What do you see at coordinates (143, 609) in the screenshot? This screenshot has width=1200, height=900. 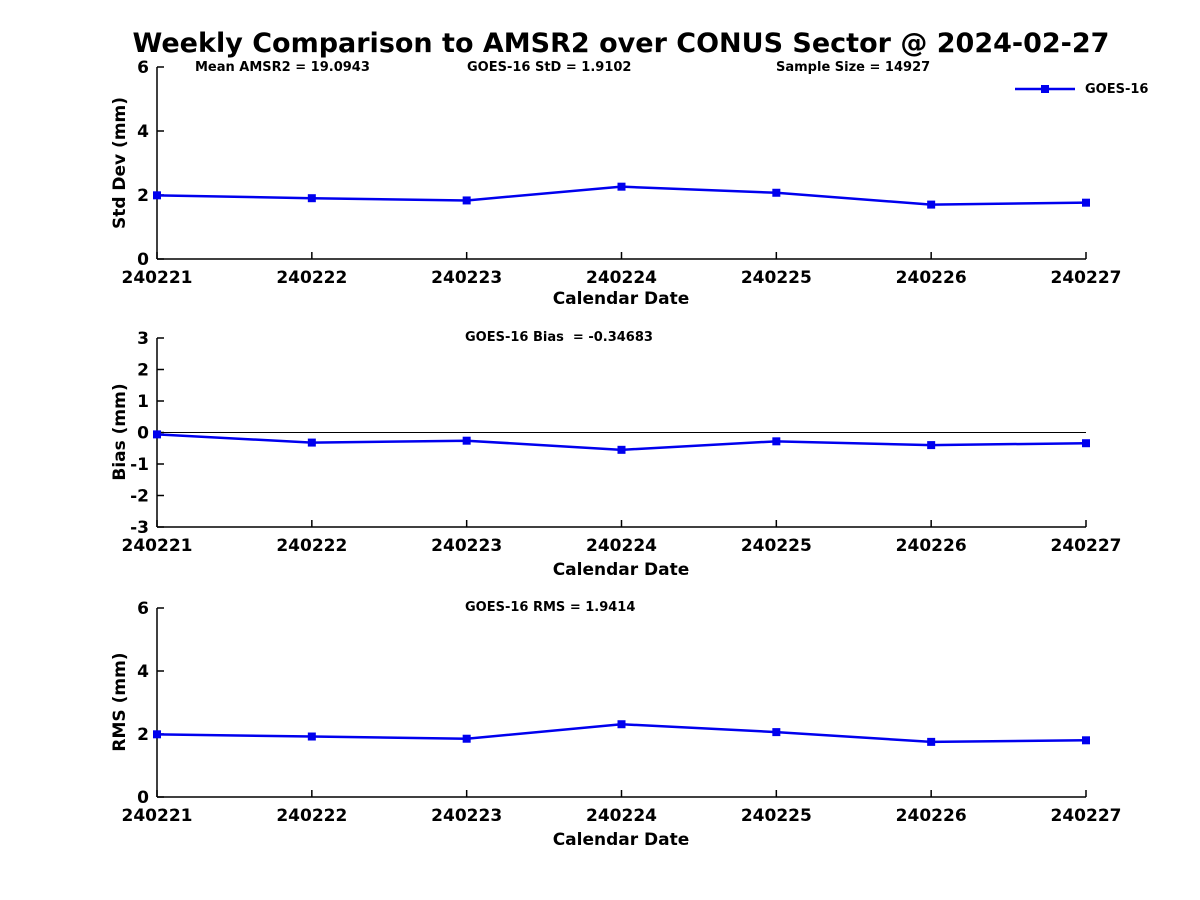 I see `y-tick-label-rms: 6` at bounding box center [143, 609].